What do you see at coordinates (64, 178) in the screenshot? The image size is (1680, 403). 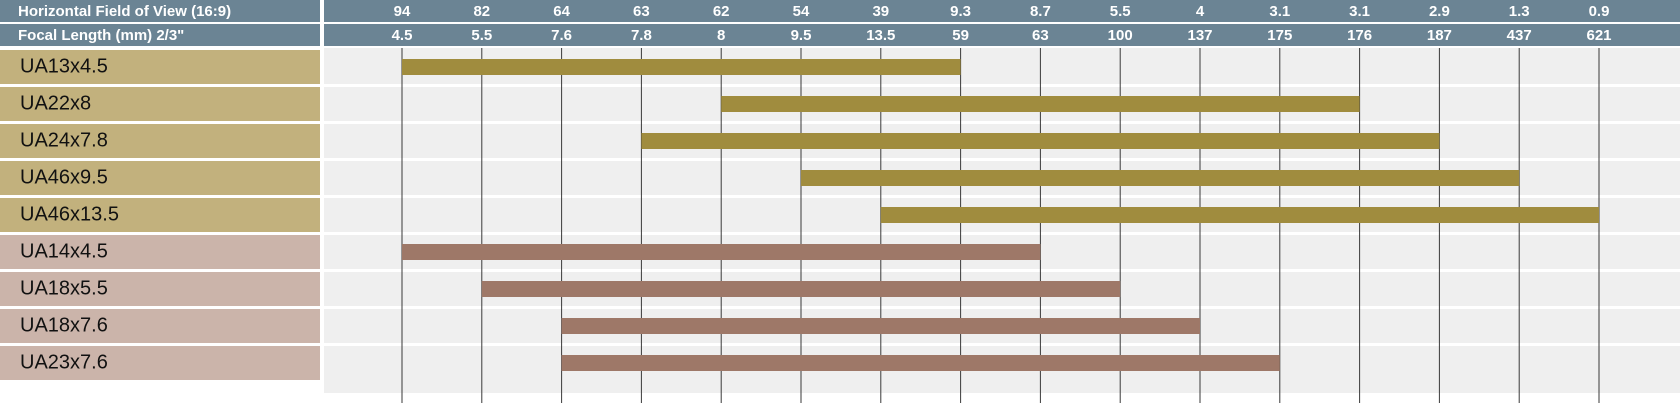 I see `lens-name: UA46x9.5` at bounding box center [64, 178].